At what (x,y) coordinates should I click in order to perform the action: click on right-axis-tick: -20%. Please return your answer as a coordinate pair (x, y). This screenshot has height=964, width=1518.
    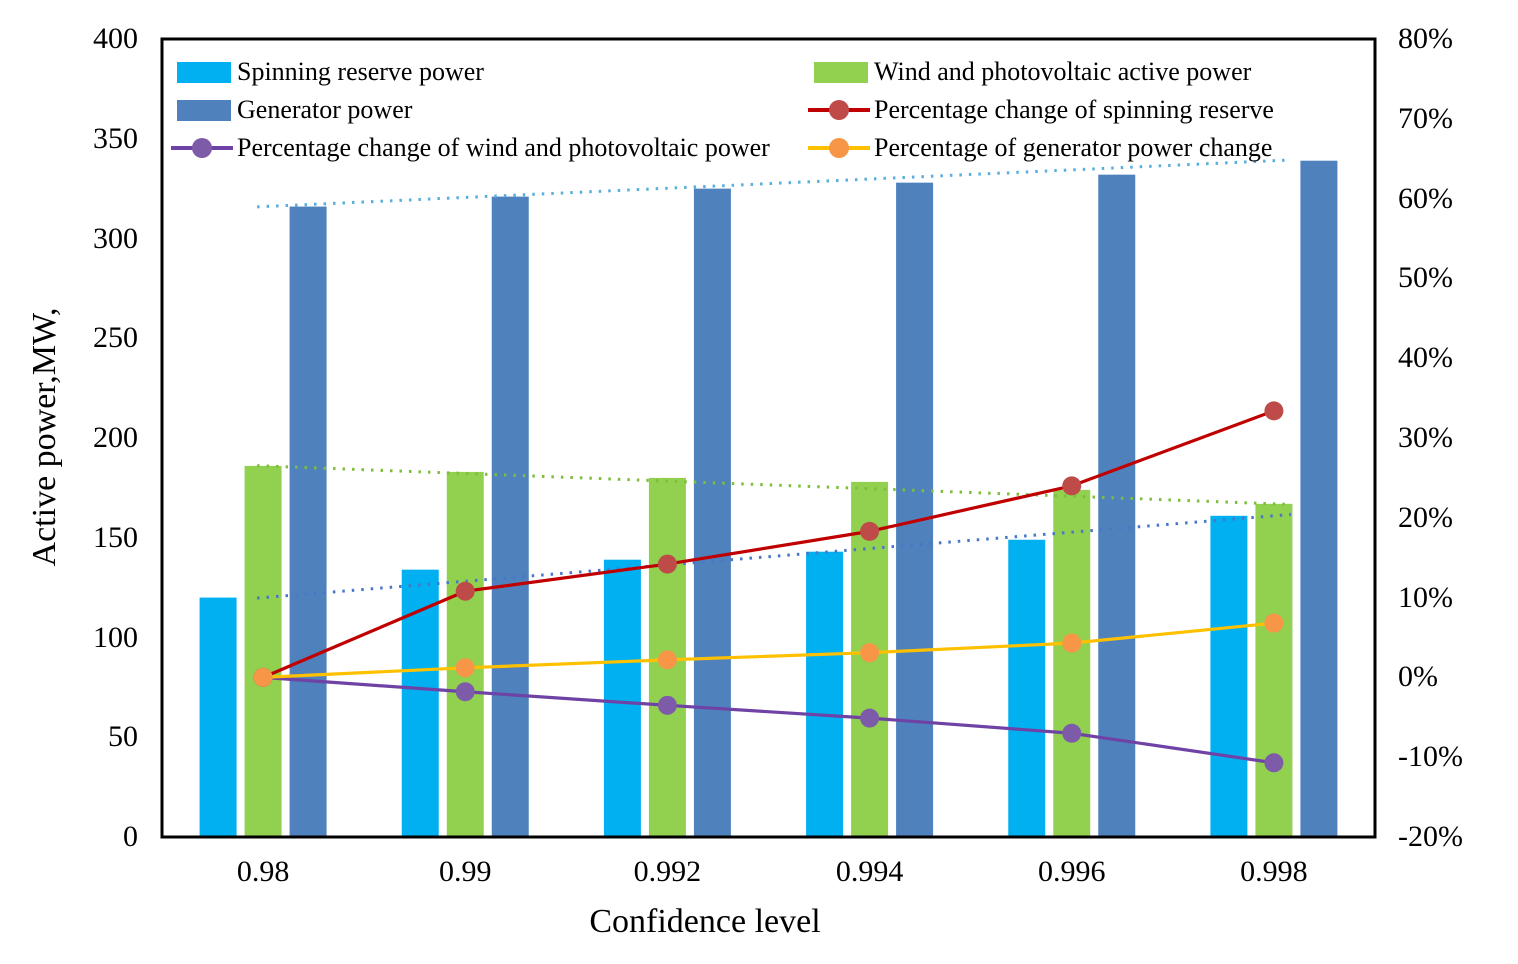
    Looking at the image, I should click on (1430, 836).